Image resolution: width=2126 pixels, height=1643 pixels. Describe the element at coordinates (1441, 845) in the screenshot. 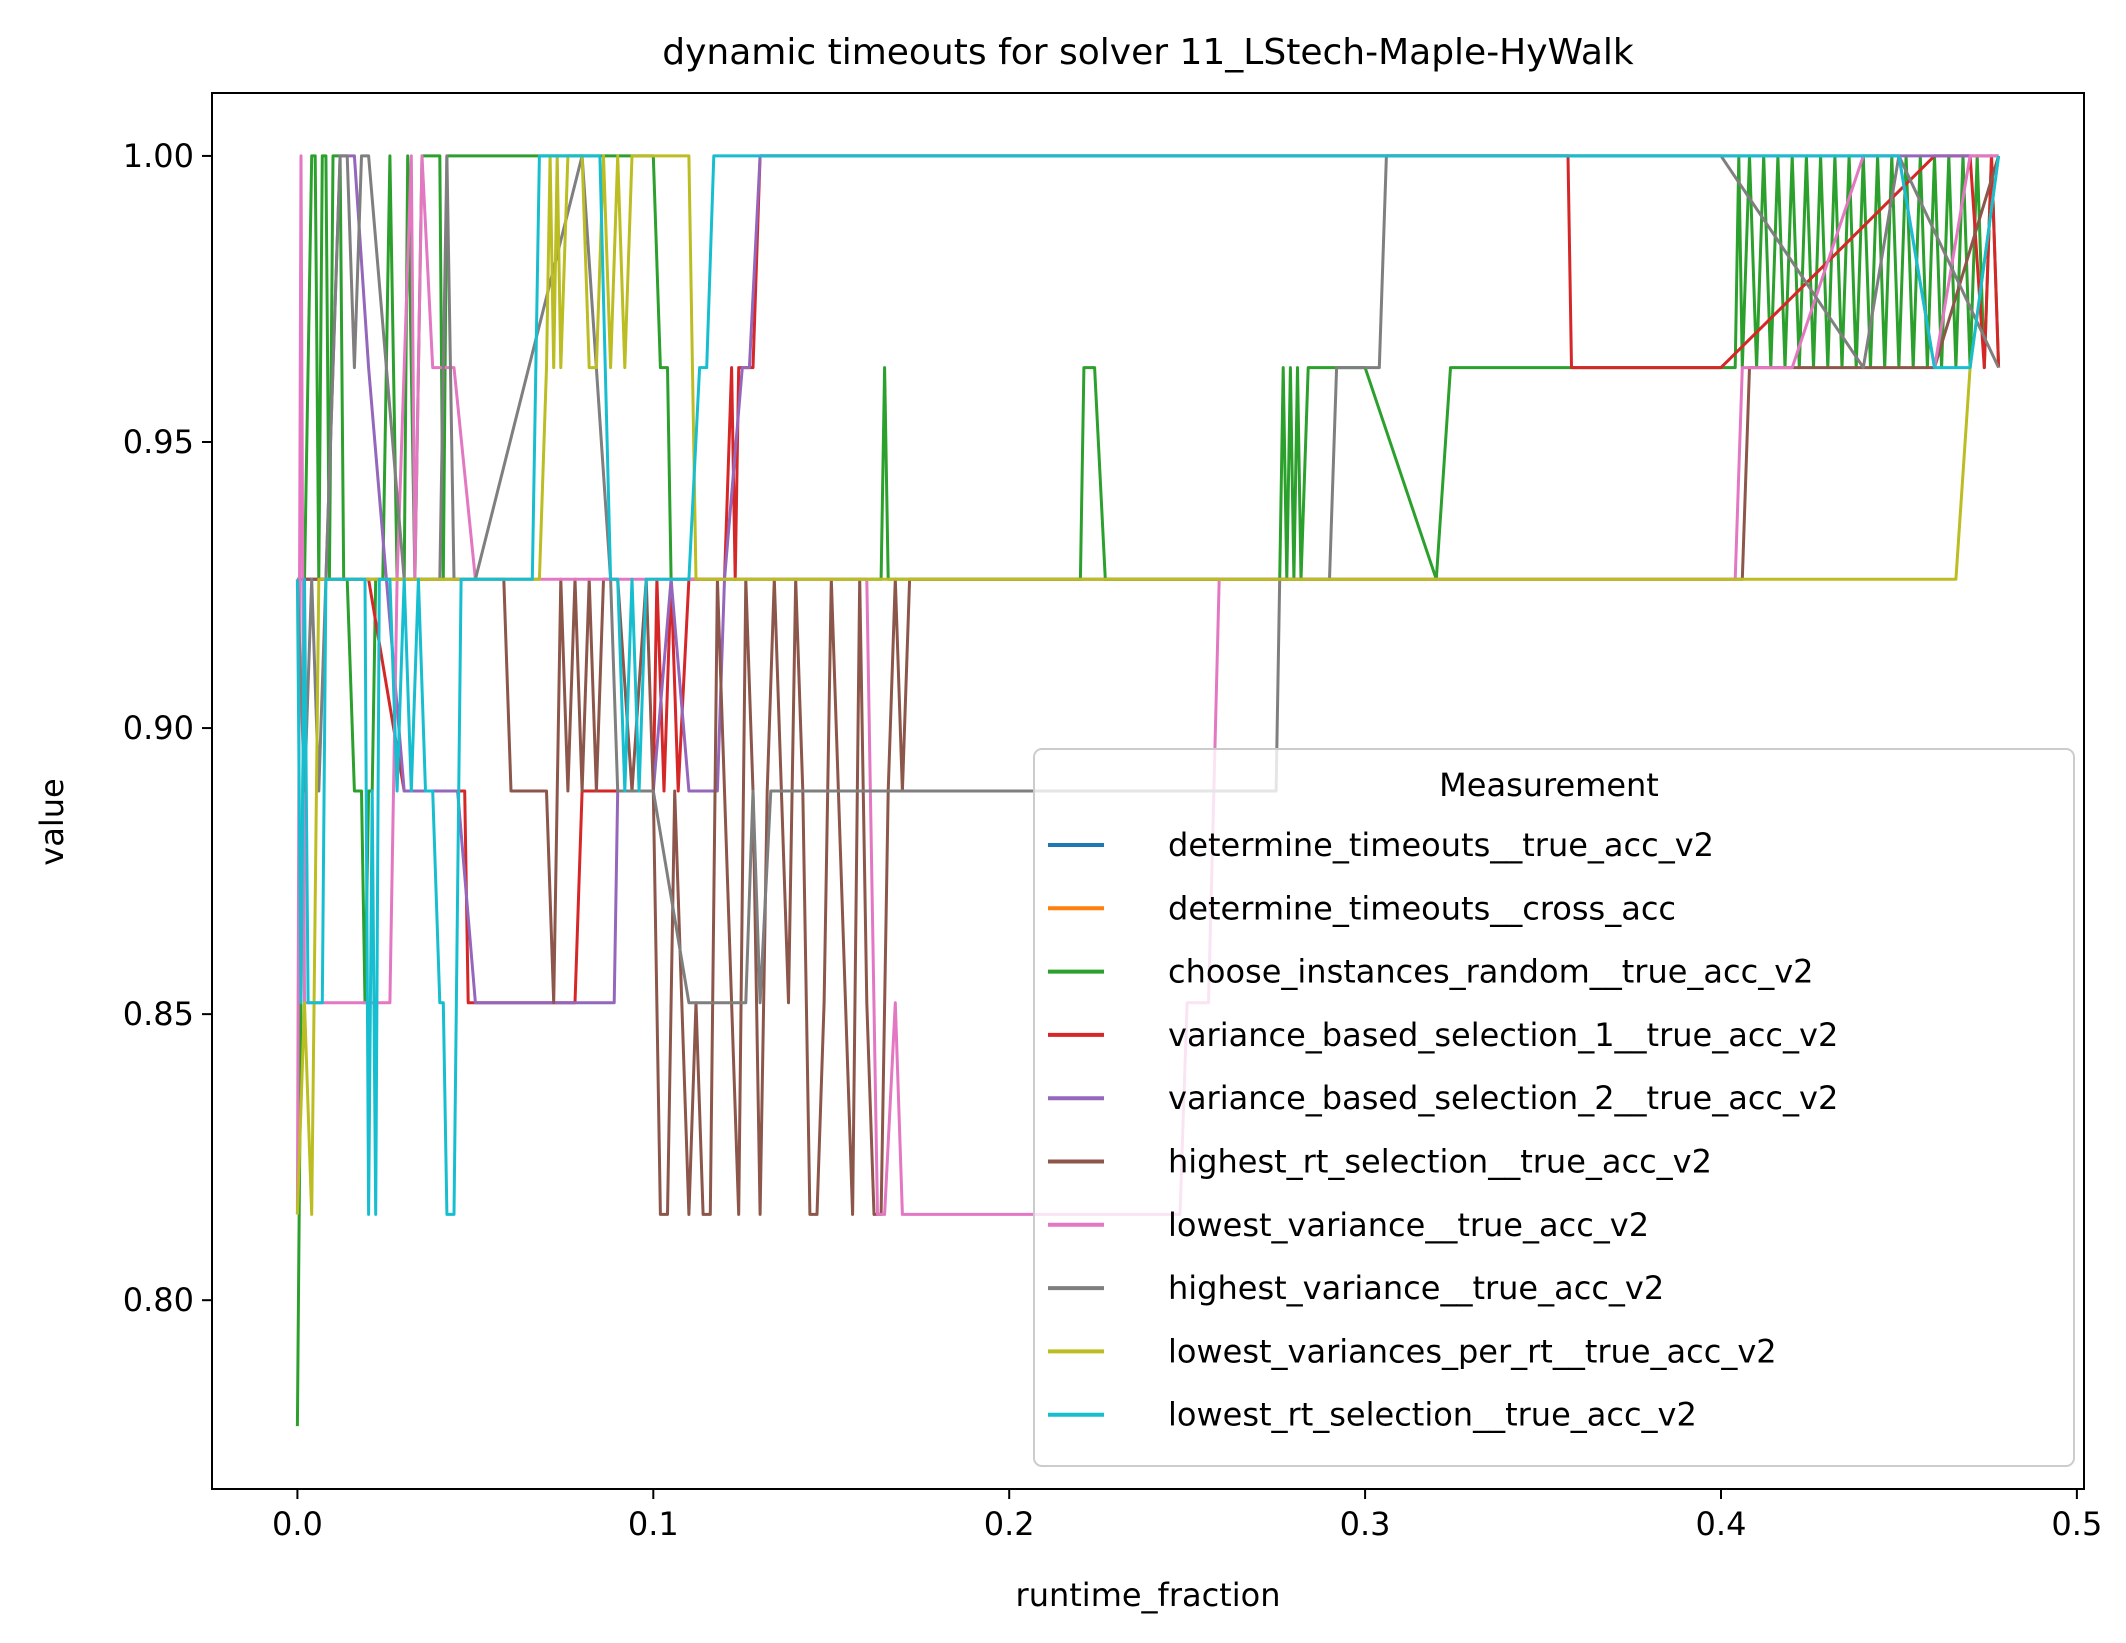

I see `legend-label: determine_timeouts__true_acc_v2` at that location.